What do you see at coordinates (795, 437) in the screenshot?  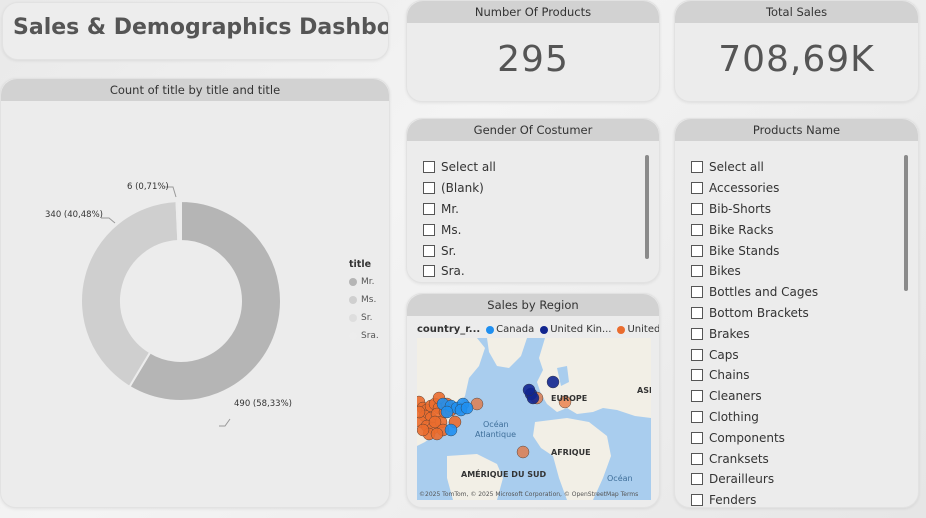 I see `products-slicer-item: Components` at bounding box center [795, 437].